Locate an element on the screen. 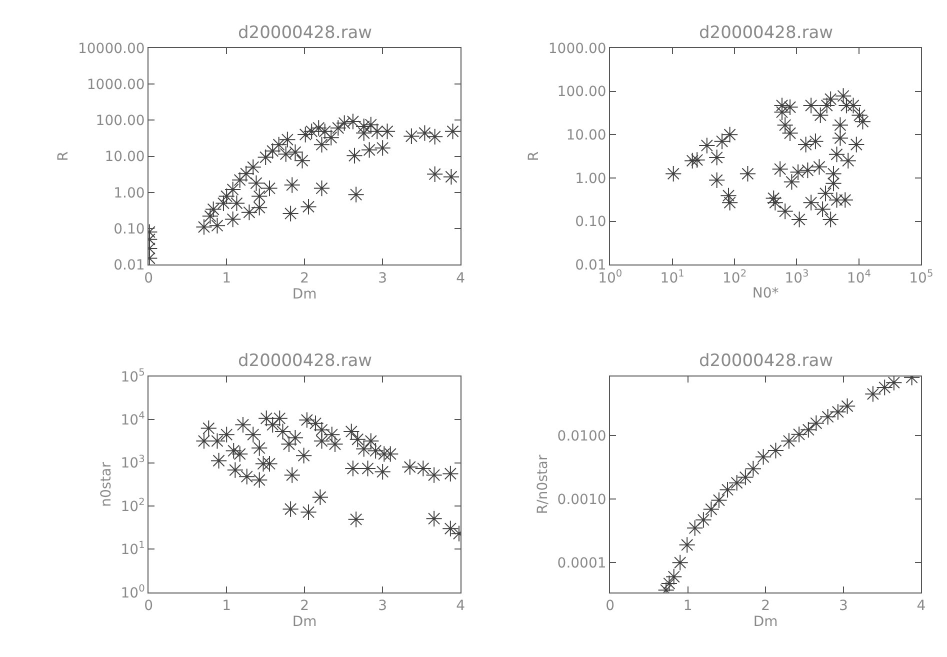 This screenshot has width=947, height=657. x-tick-label: 2 is located at coordinates (765, 606).